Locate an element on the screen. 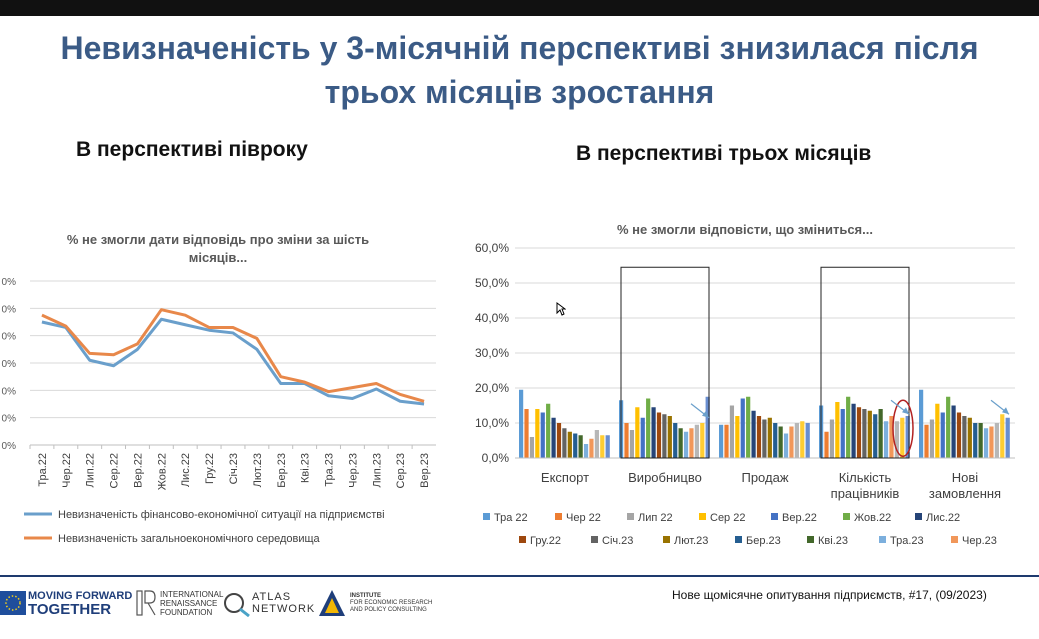  chart2-category-label: Нові is located at coordinates (965, 477).